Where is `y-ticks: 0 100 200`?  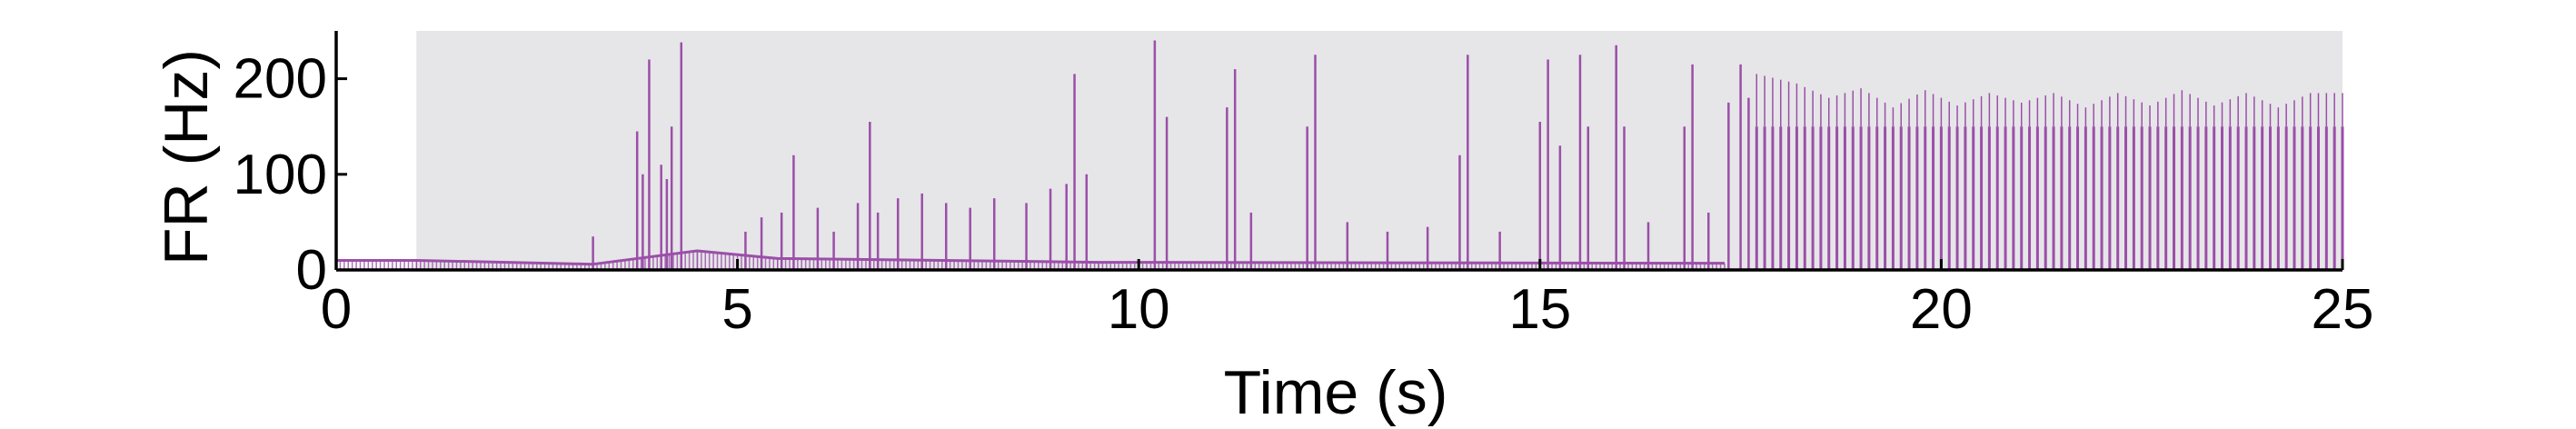 y-ticks: 0 100 200 is located at coordinates (290, 175).